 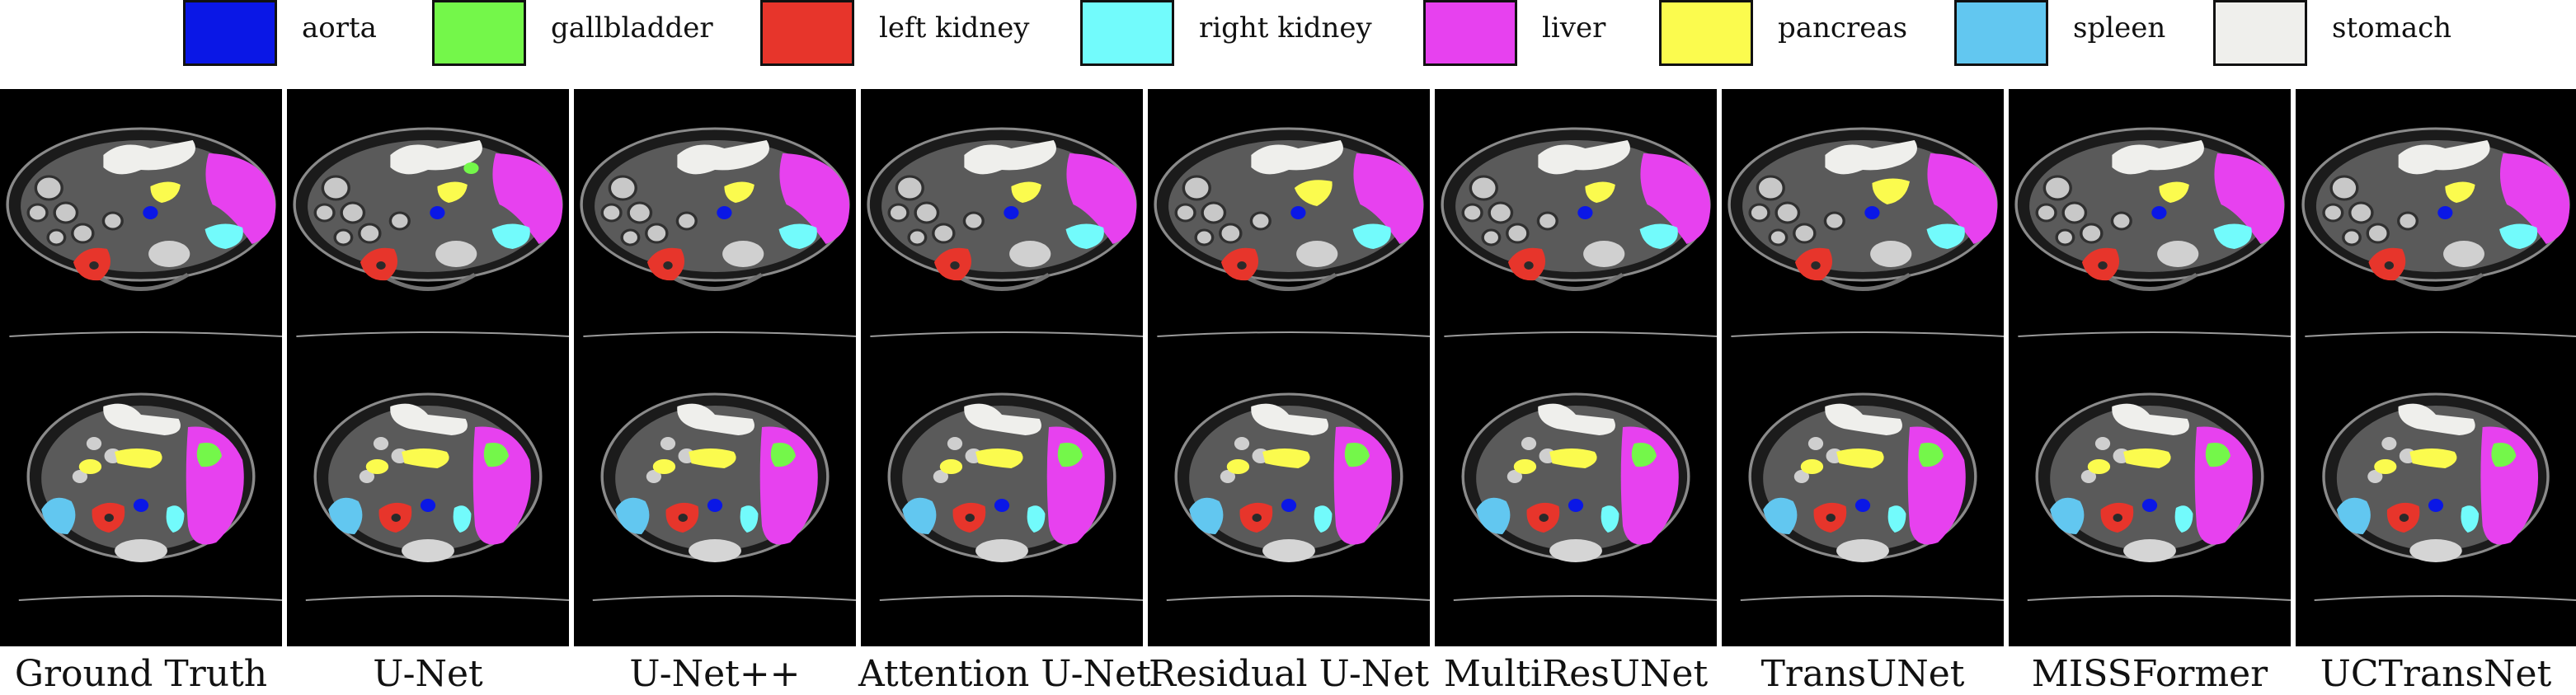 What do you see at coordinates (2119, 29) in the screenshot?
I see `legend-label: spleen` at bounding box center [2119, 29].